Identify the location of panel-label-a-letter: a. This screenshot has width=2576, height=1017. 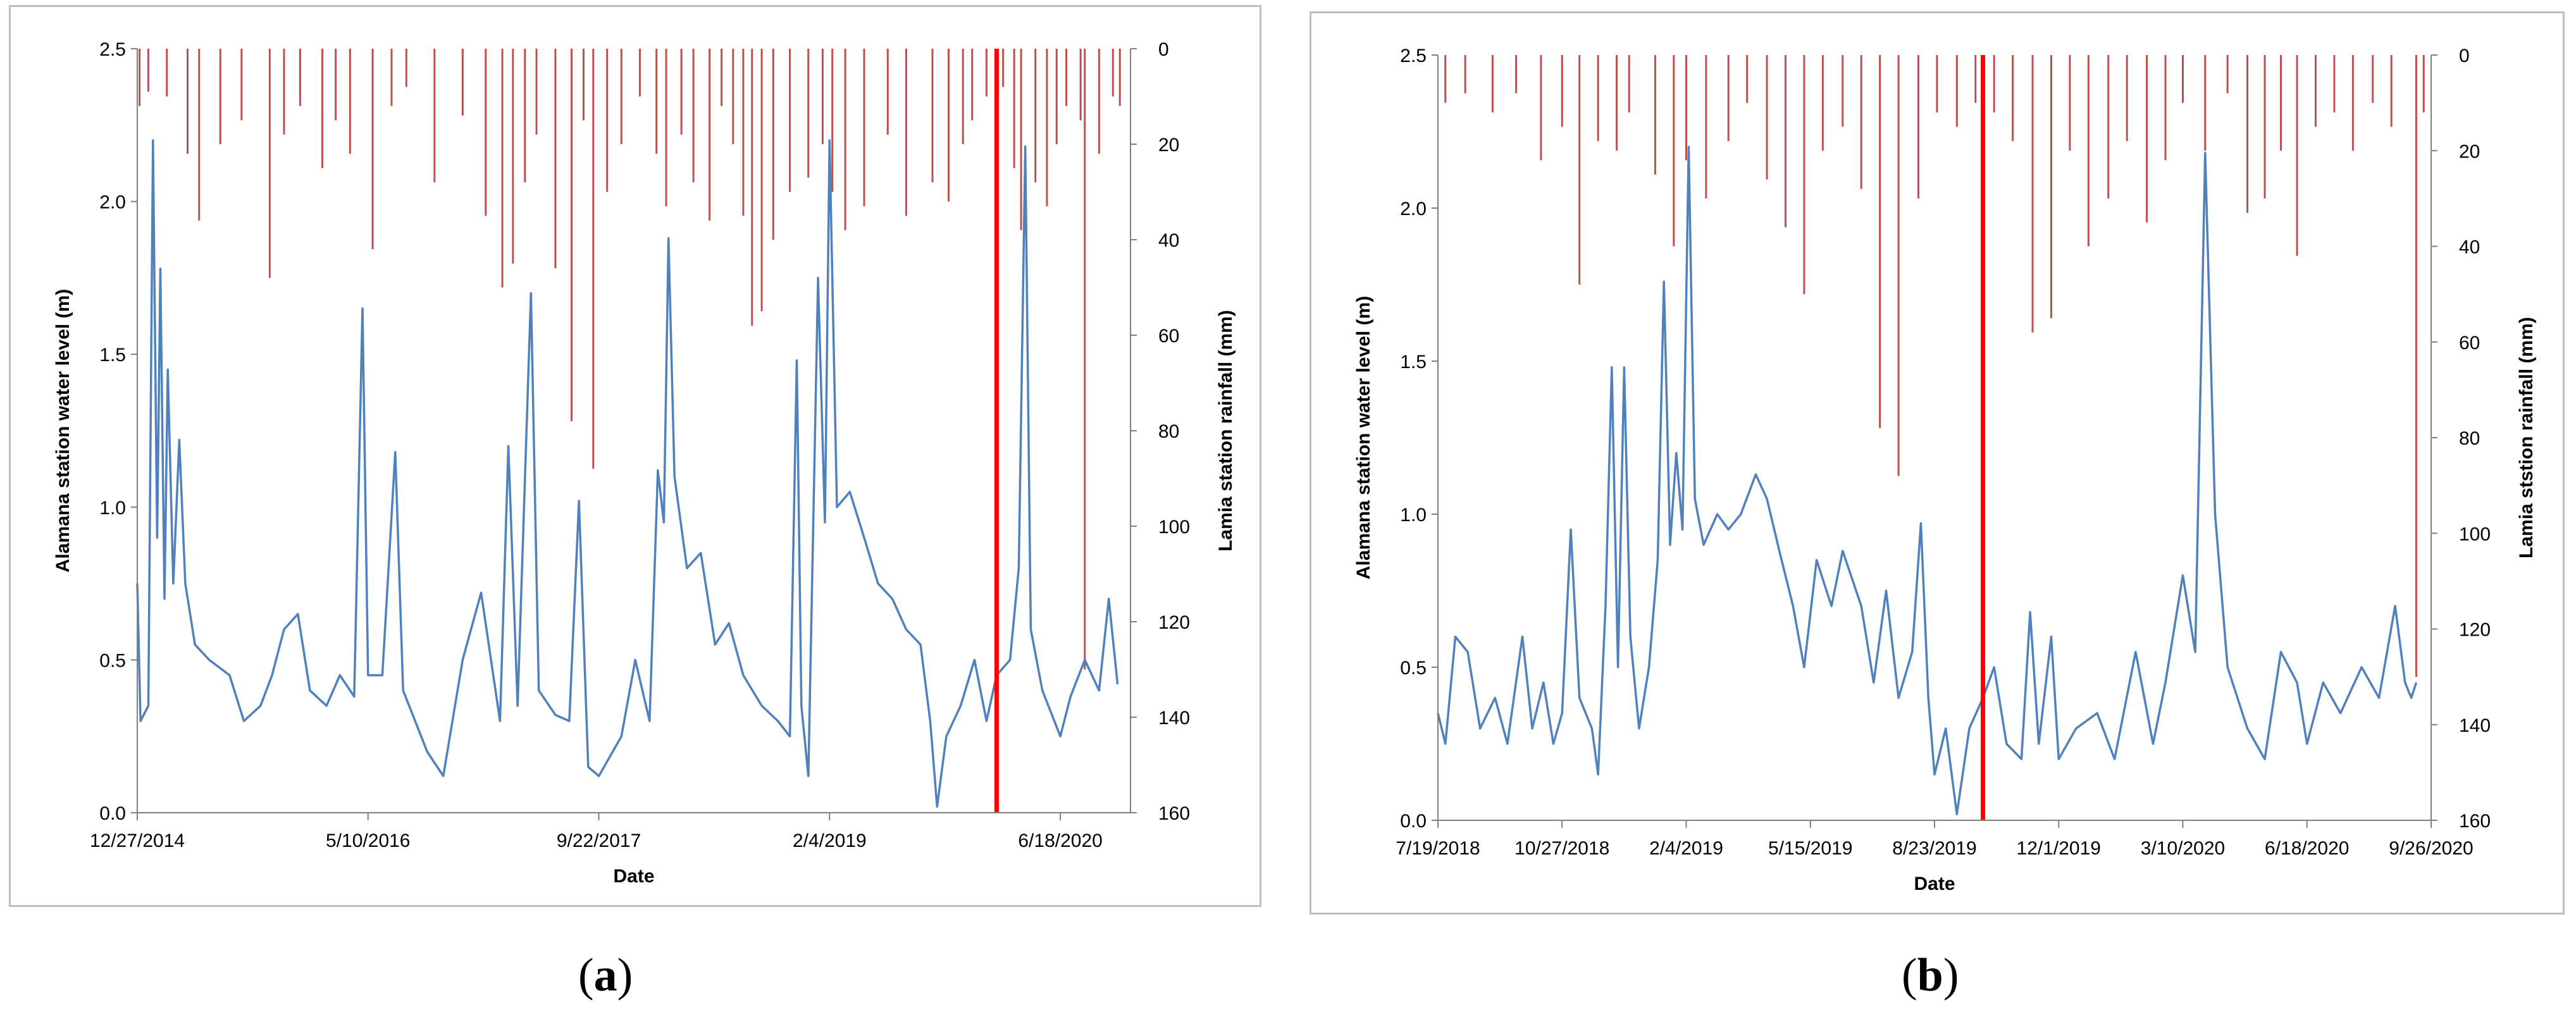
(605, 975).